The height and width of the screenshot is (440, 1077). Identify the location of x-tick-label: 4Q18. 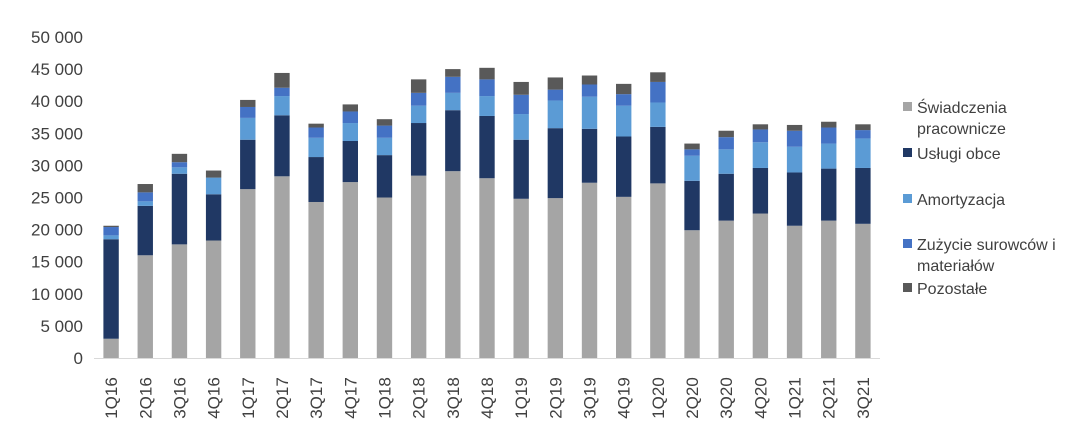
(487, 398).